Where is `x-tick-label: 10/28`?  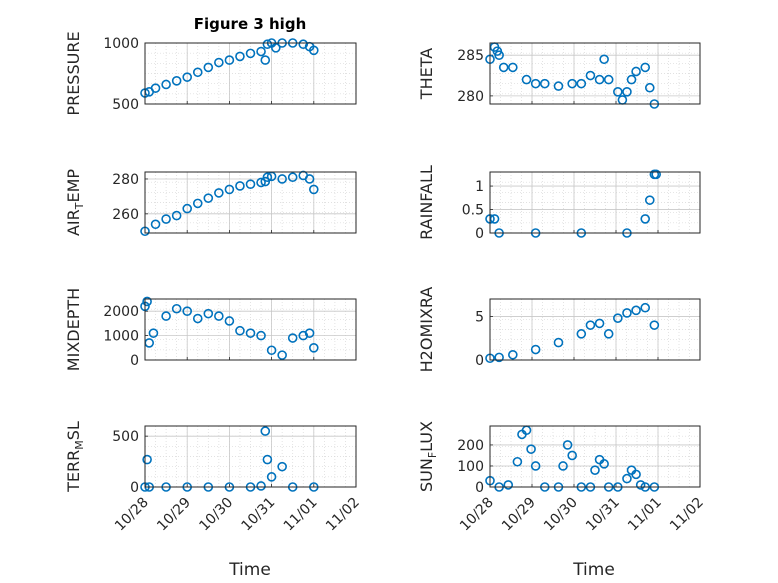 x-tick-label: 10/28 is located at coordinates (132, 515).